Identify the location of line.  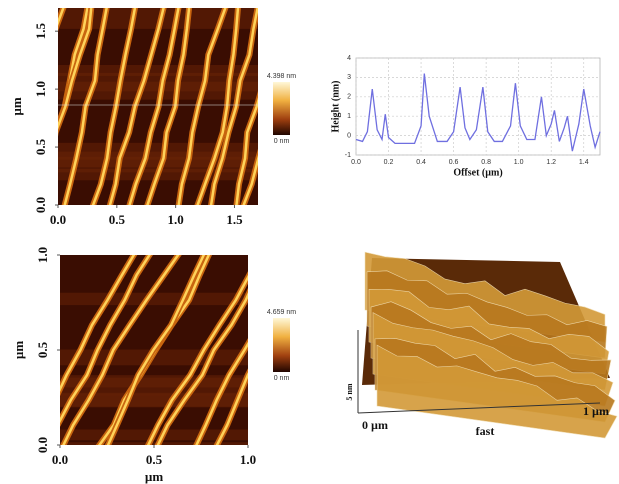
(478, 112).